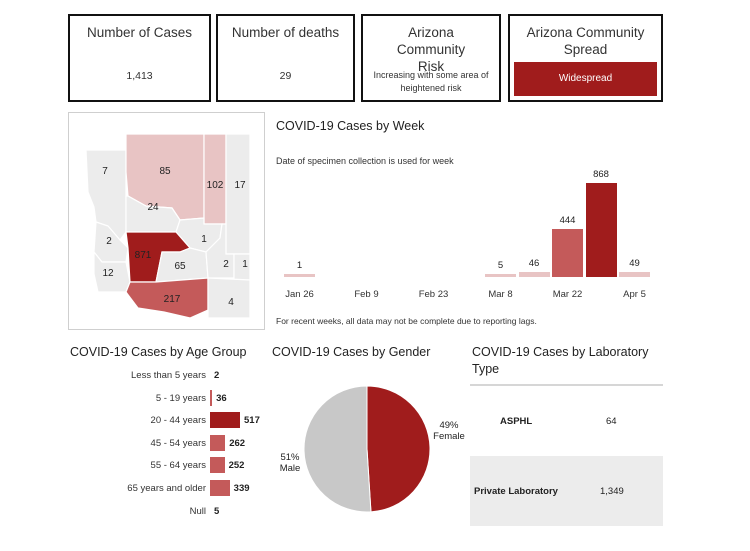 This screenshot has height=551, width=750. I want to click on kpi-cases-value: 1,413, so click(139, 76).